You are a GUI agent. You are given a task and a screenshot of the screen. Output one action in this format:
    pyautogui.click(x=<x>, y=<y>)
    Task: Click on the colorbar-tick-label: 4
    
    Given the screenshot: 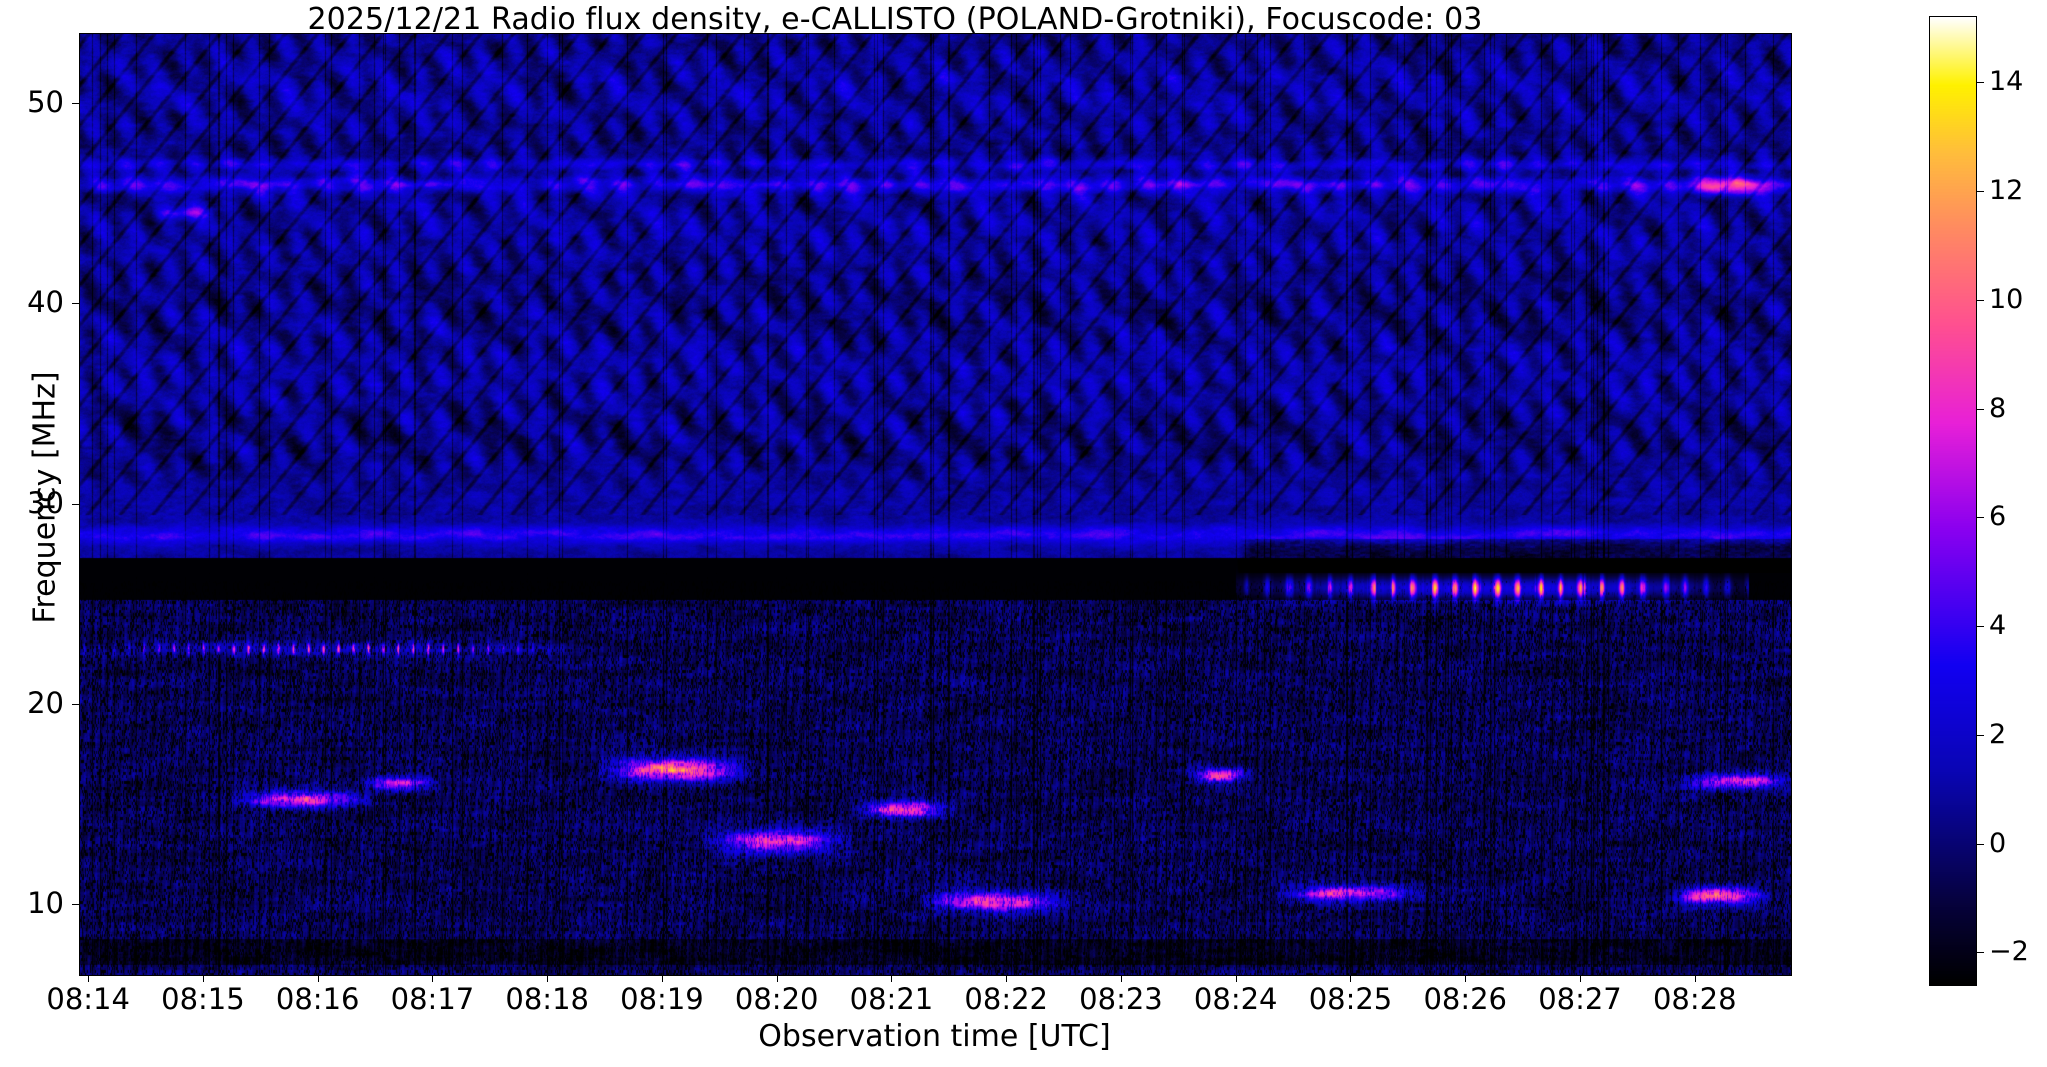 What is the action you would take?
    pyautogui.click(x=1998, y=626)
    